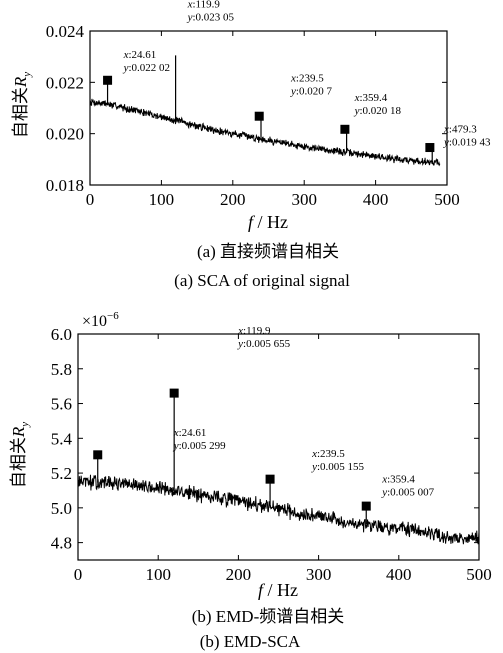  What do you see at coordinates (268, 616) in the screenshot?
I see `caption-cn-b: (b) EMD-频谱自相关` at bounding box center [268, 616].